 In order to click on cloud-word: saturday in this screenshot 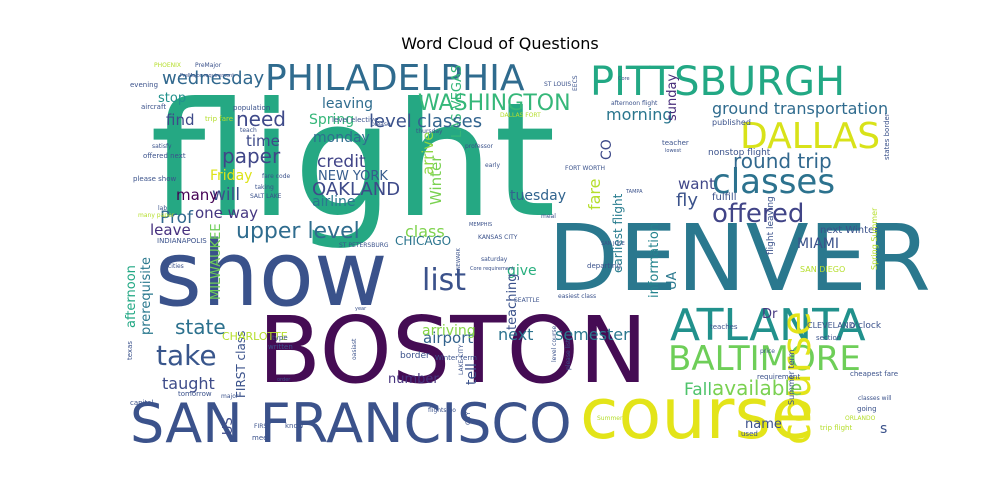, I will do `click(494, 259)`.